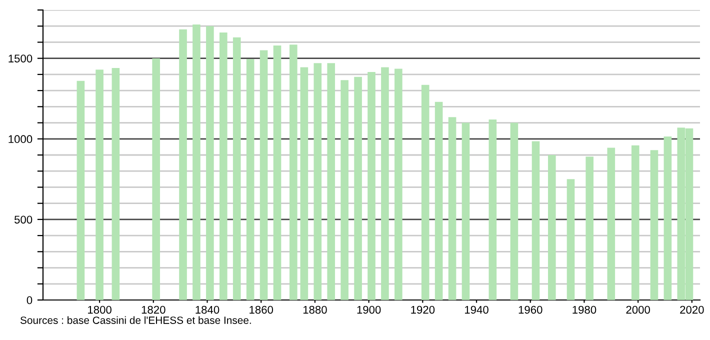  Describe the element at coordinates (369, 310) in the screenshot. I see `x-tick-label: 1900` at that location.